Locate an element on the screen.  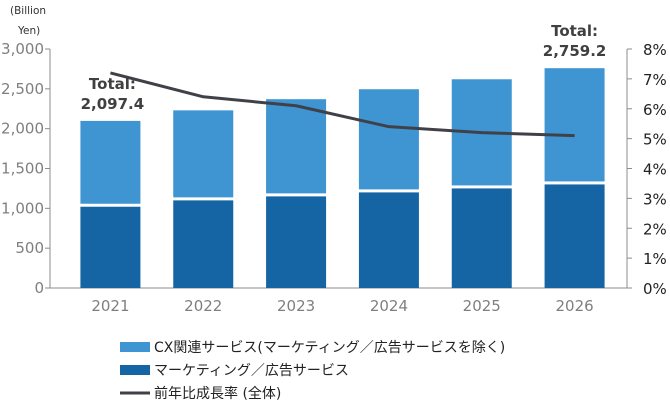
y-tick-label: 0 is located at coordinates (39, 288).